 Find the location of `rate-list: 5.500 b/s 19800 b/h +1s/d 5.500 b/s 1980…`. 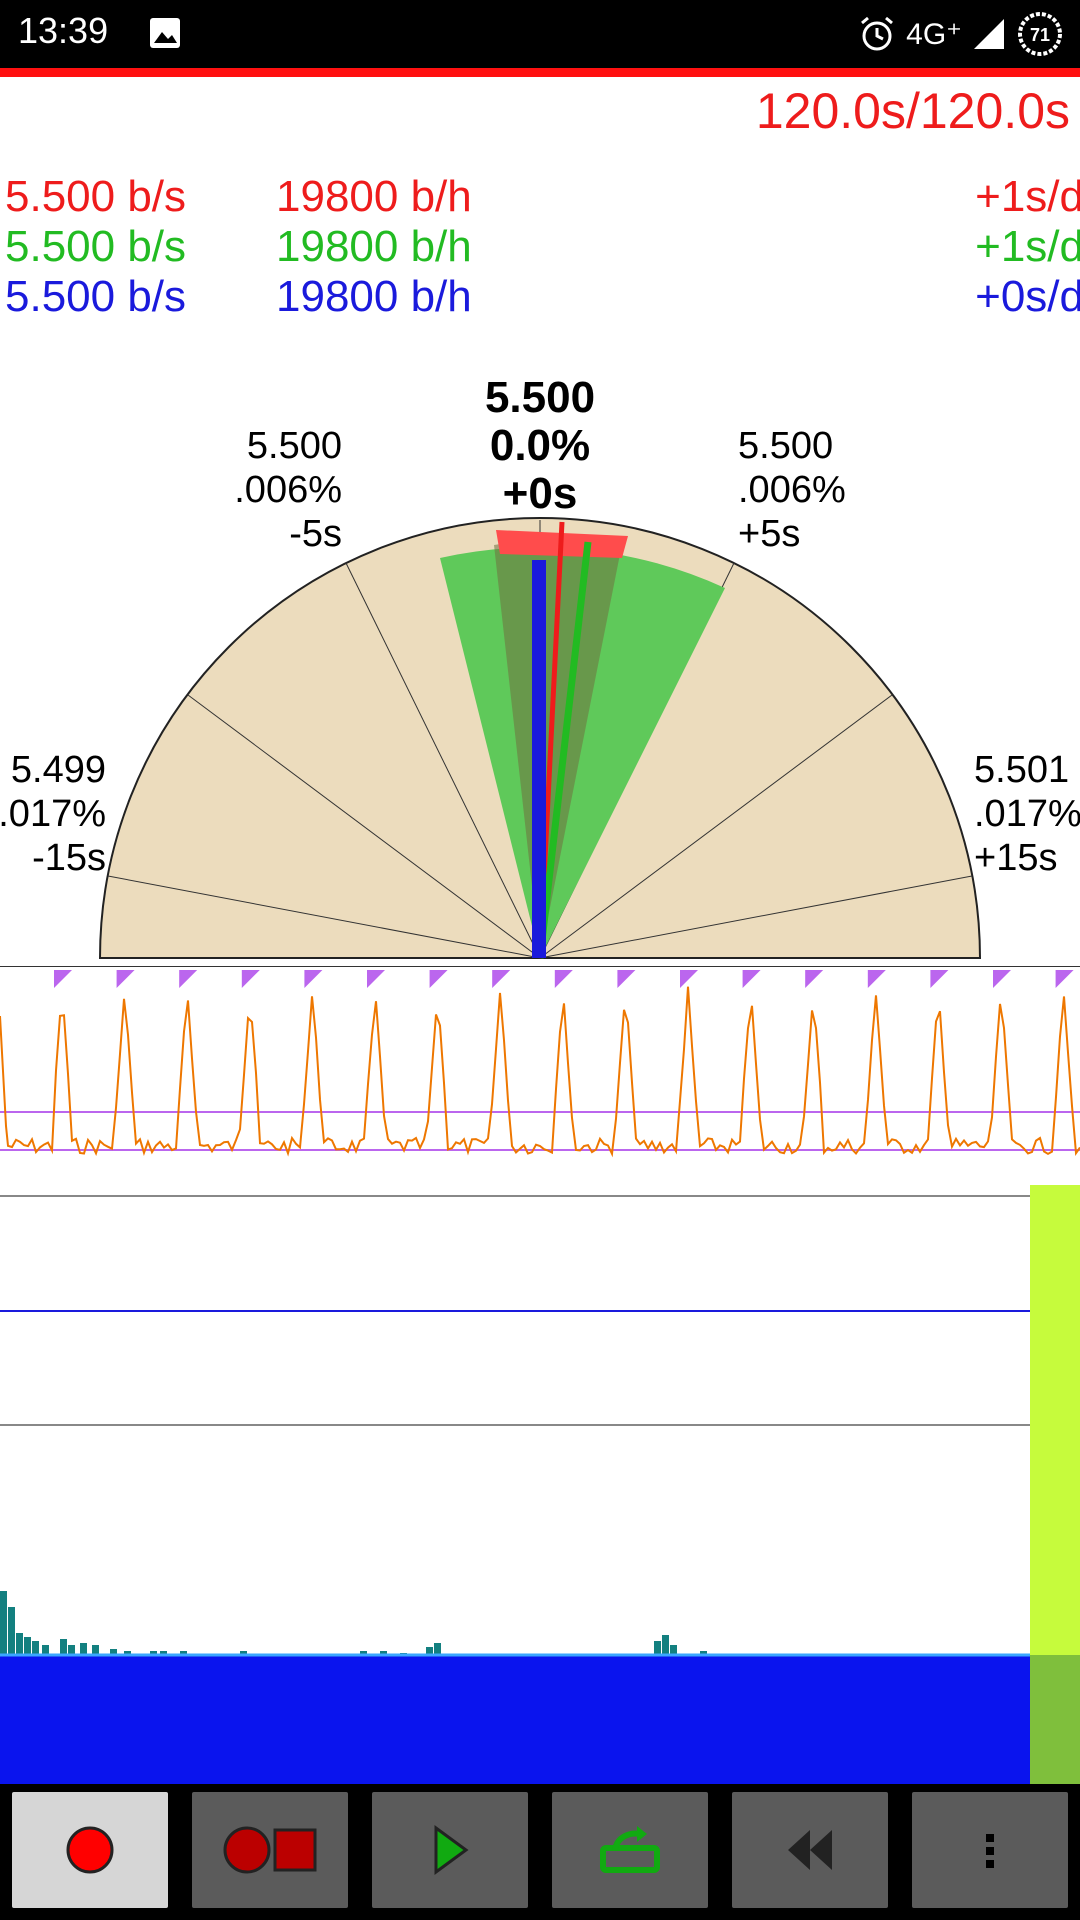

rate-list: 5.500 b/s 19800 b/h +1s/d 5.500 b/s 1980… is located at coordinates (540, 247).